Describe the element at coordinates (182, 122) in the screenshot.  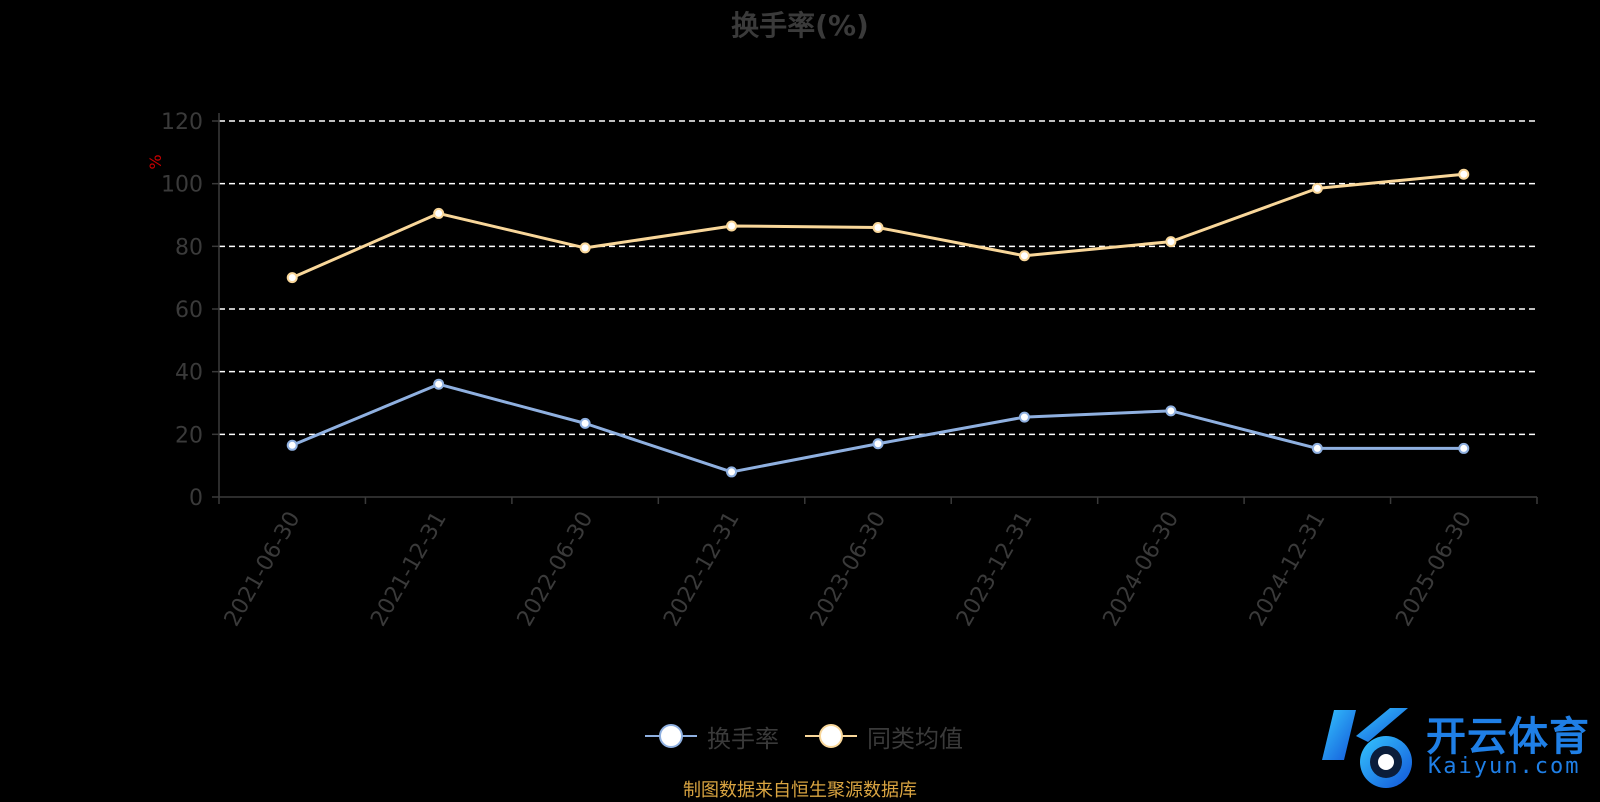
I see `y-tick-label-120: 120` at that location.